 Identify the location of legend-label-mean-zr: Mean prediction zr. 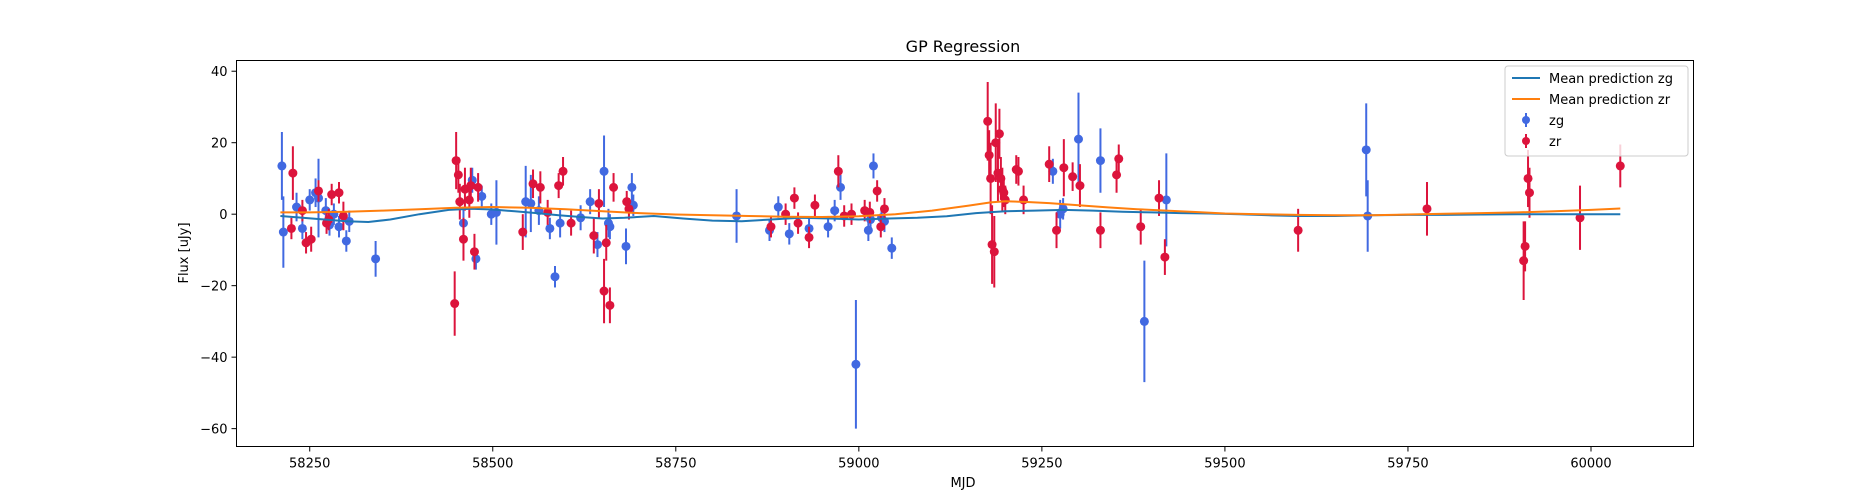
(1610, 100).